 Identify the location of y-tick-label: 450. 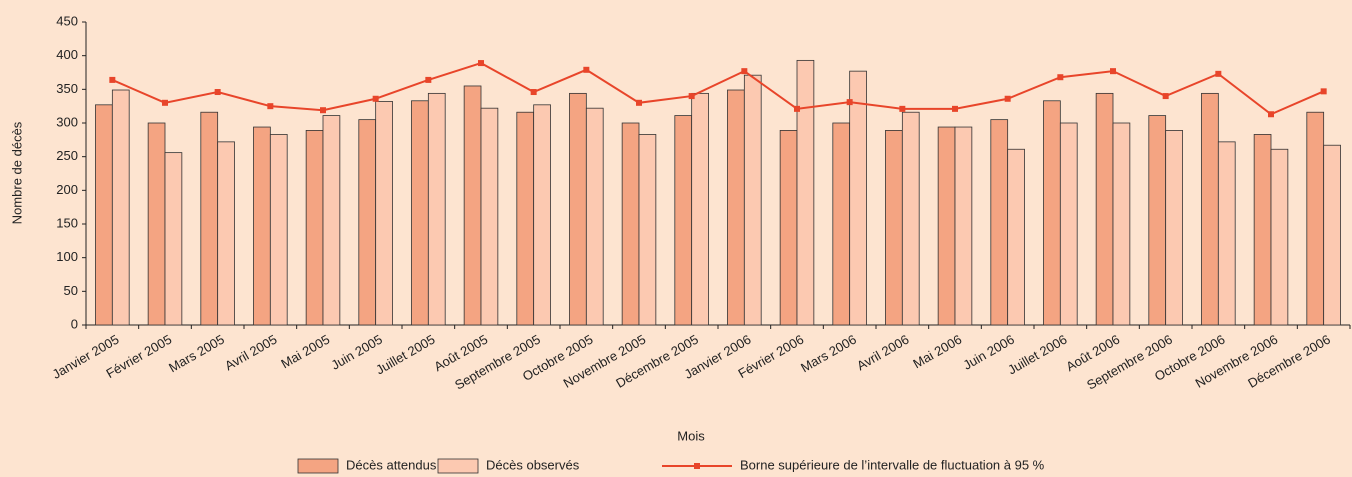
(67, 20).